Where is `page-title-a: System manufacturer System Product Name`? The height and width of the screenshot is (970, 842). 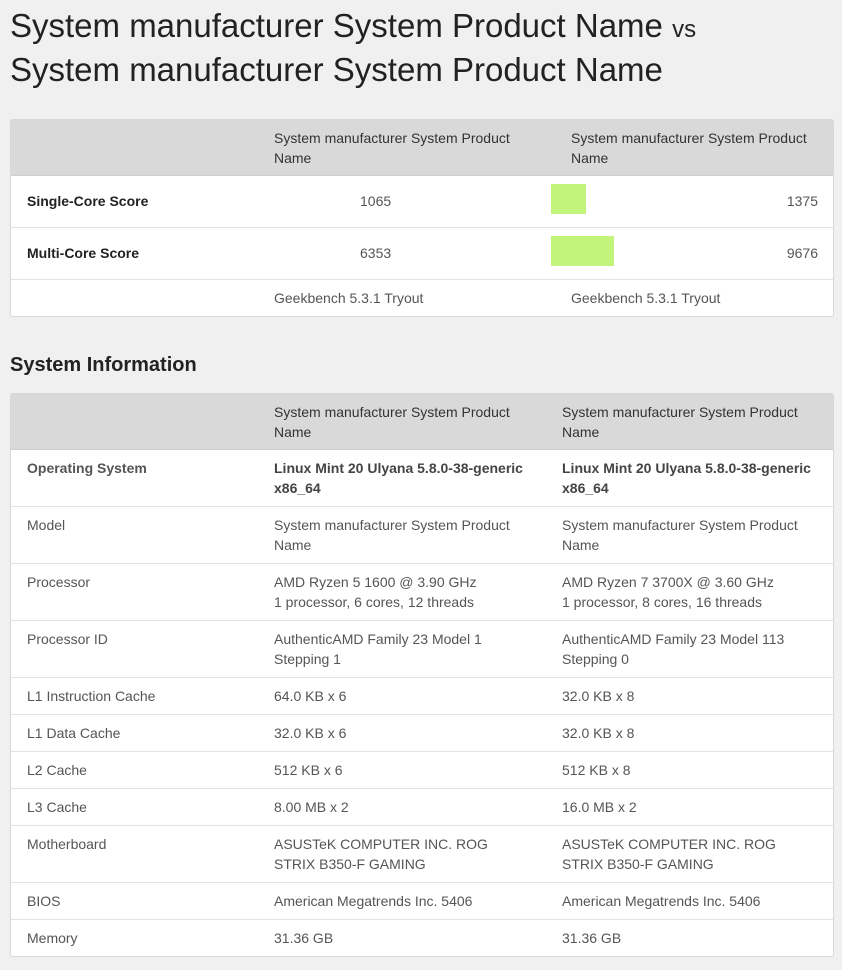
page-title-a: System manufacturer System Product Name is located at coordinates (336, 25).